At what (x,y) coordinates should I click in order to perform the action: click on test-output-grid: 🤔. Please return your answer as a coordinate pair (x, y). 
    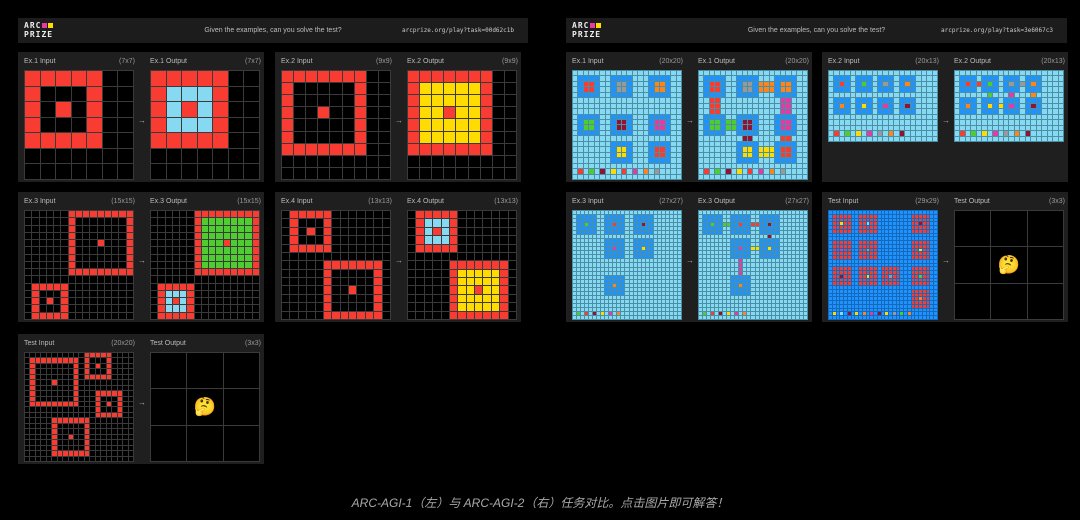
    Looking at the image, I should click on (205, 407).